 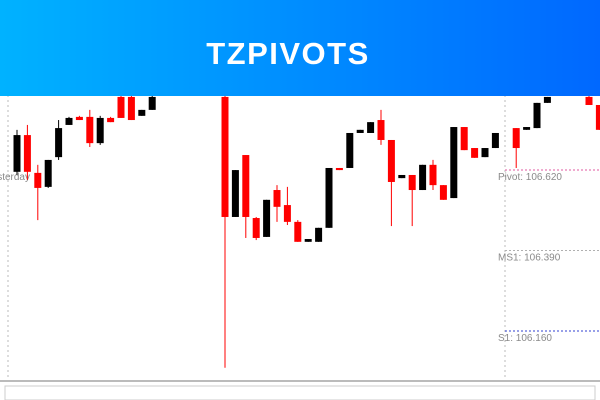 What do you see at coordinates (300, 392) in the screenshot?
I see `time-axis-strip` at bounding box center [300, 392].